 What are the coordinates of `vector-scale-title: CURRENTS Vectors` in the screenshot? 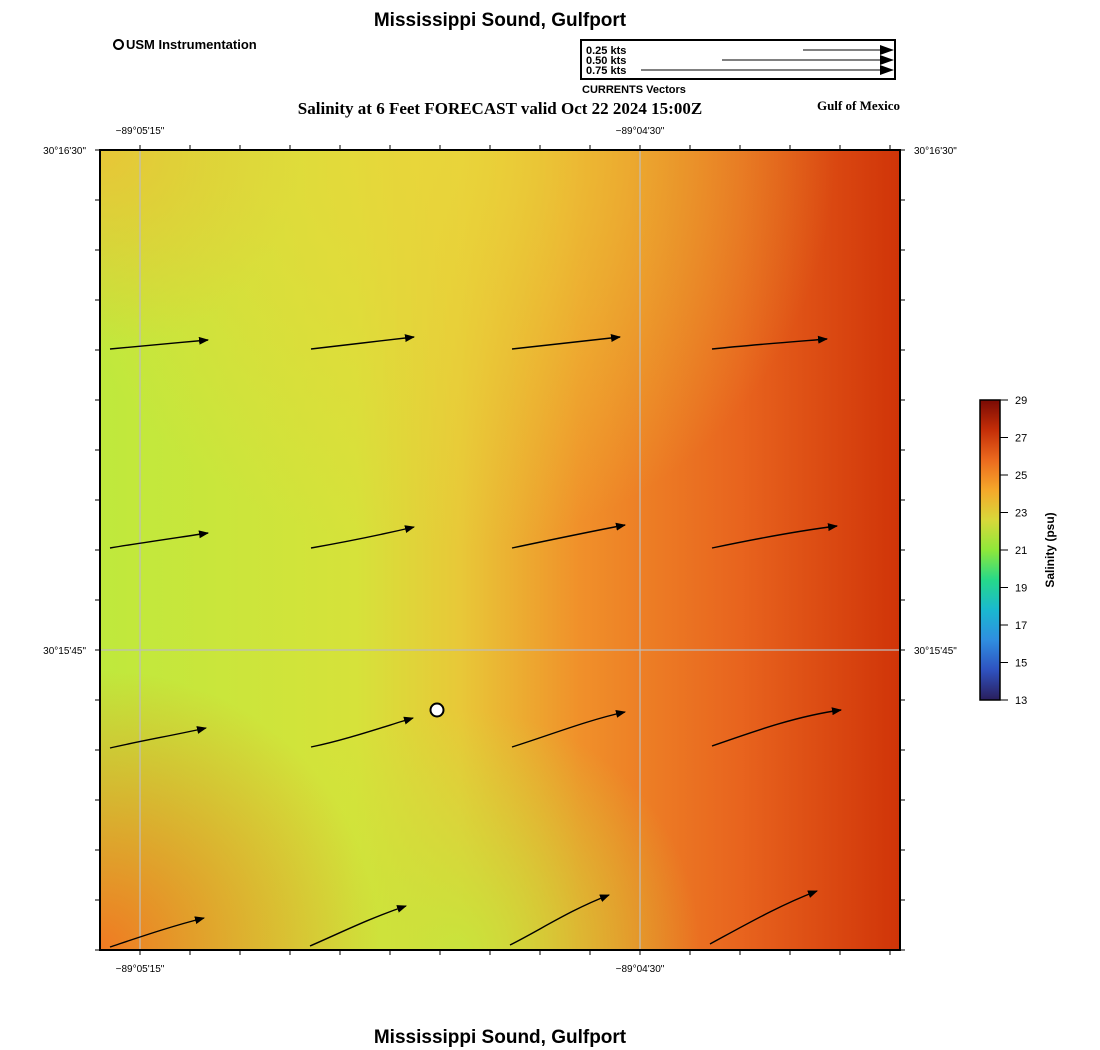 It's located at (634, 90).